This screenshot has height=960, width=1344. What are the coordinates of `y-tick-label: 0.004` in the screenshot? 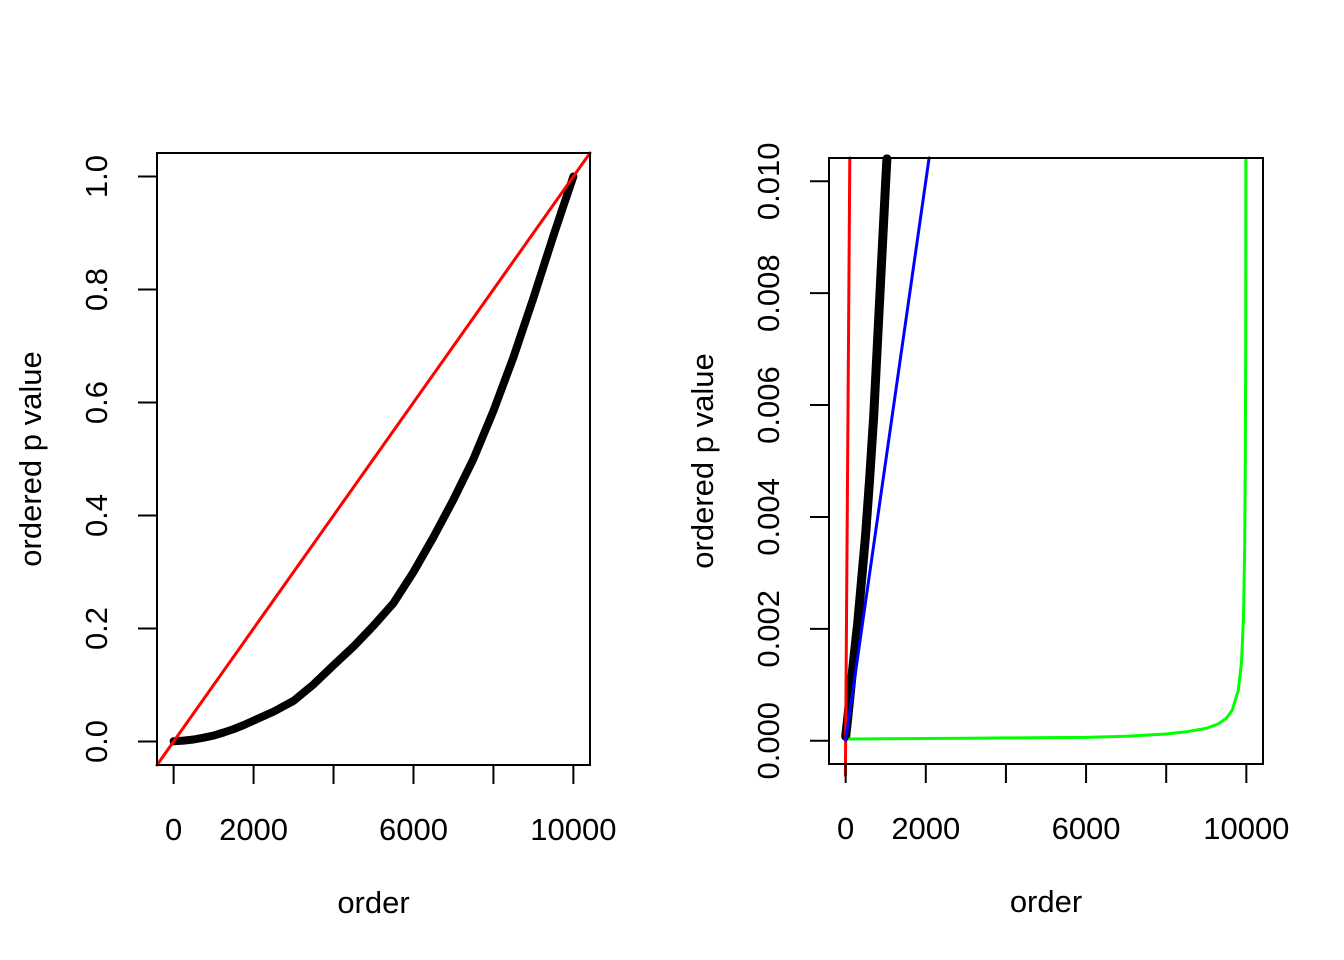 It's located at (768, 517).